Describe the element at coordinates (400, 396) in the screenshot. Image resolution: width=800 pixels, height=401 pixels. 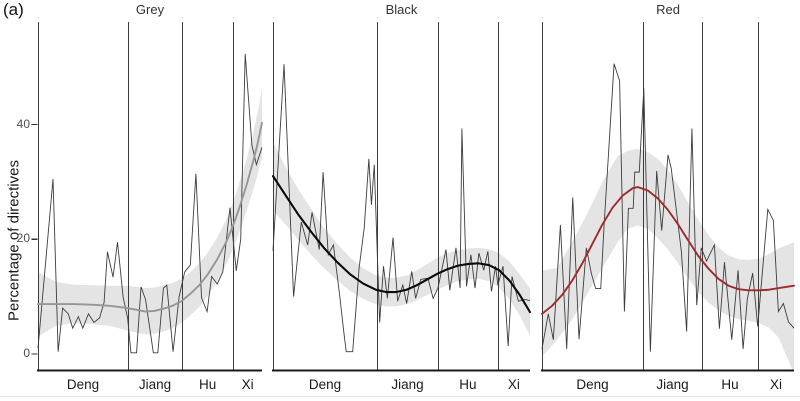
I see `page-divider` at that location.